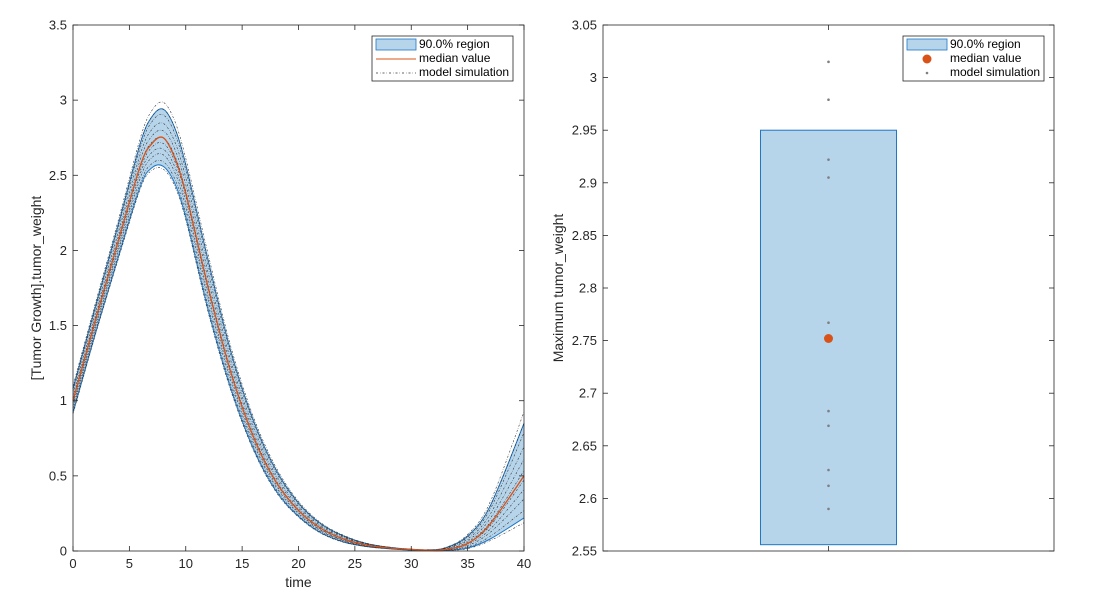 Image resolution: width=1116 pixels, height=595 pixels. What do you see at coordinates (58, 175) in the screenshot?
I see `left-y-tick-label: 2.5` at bounding box center [58, 175].